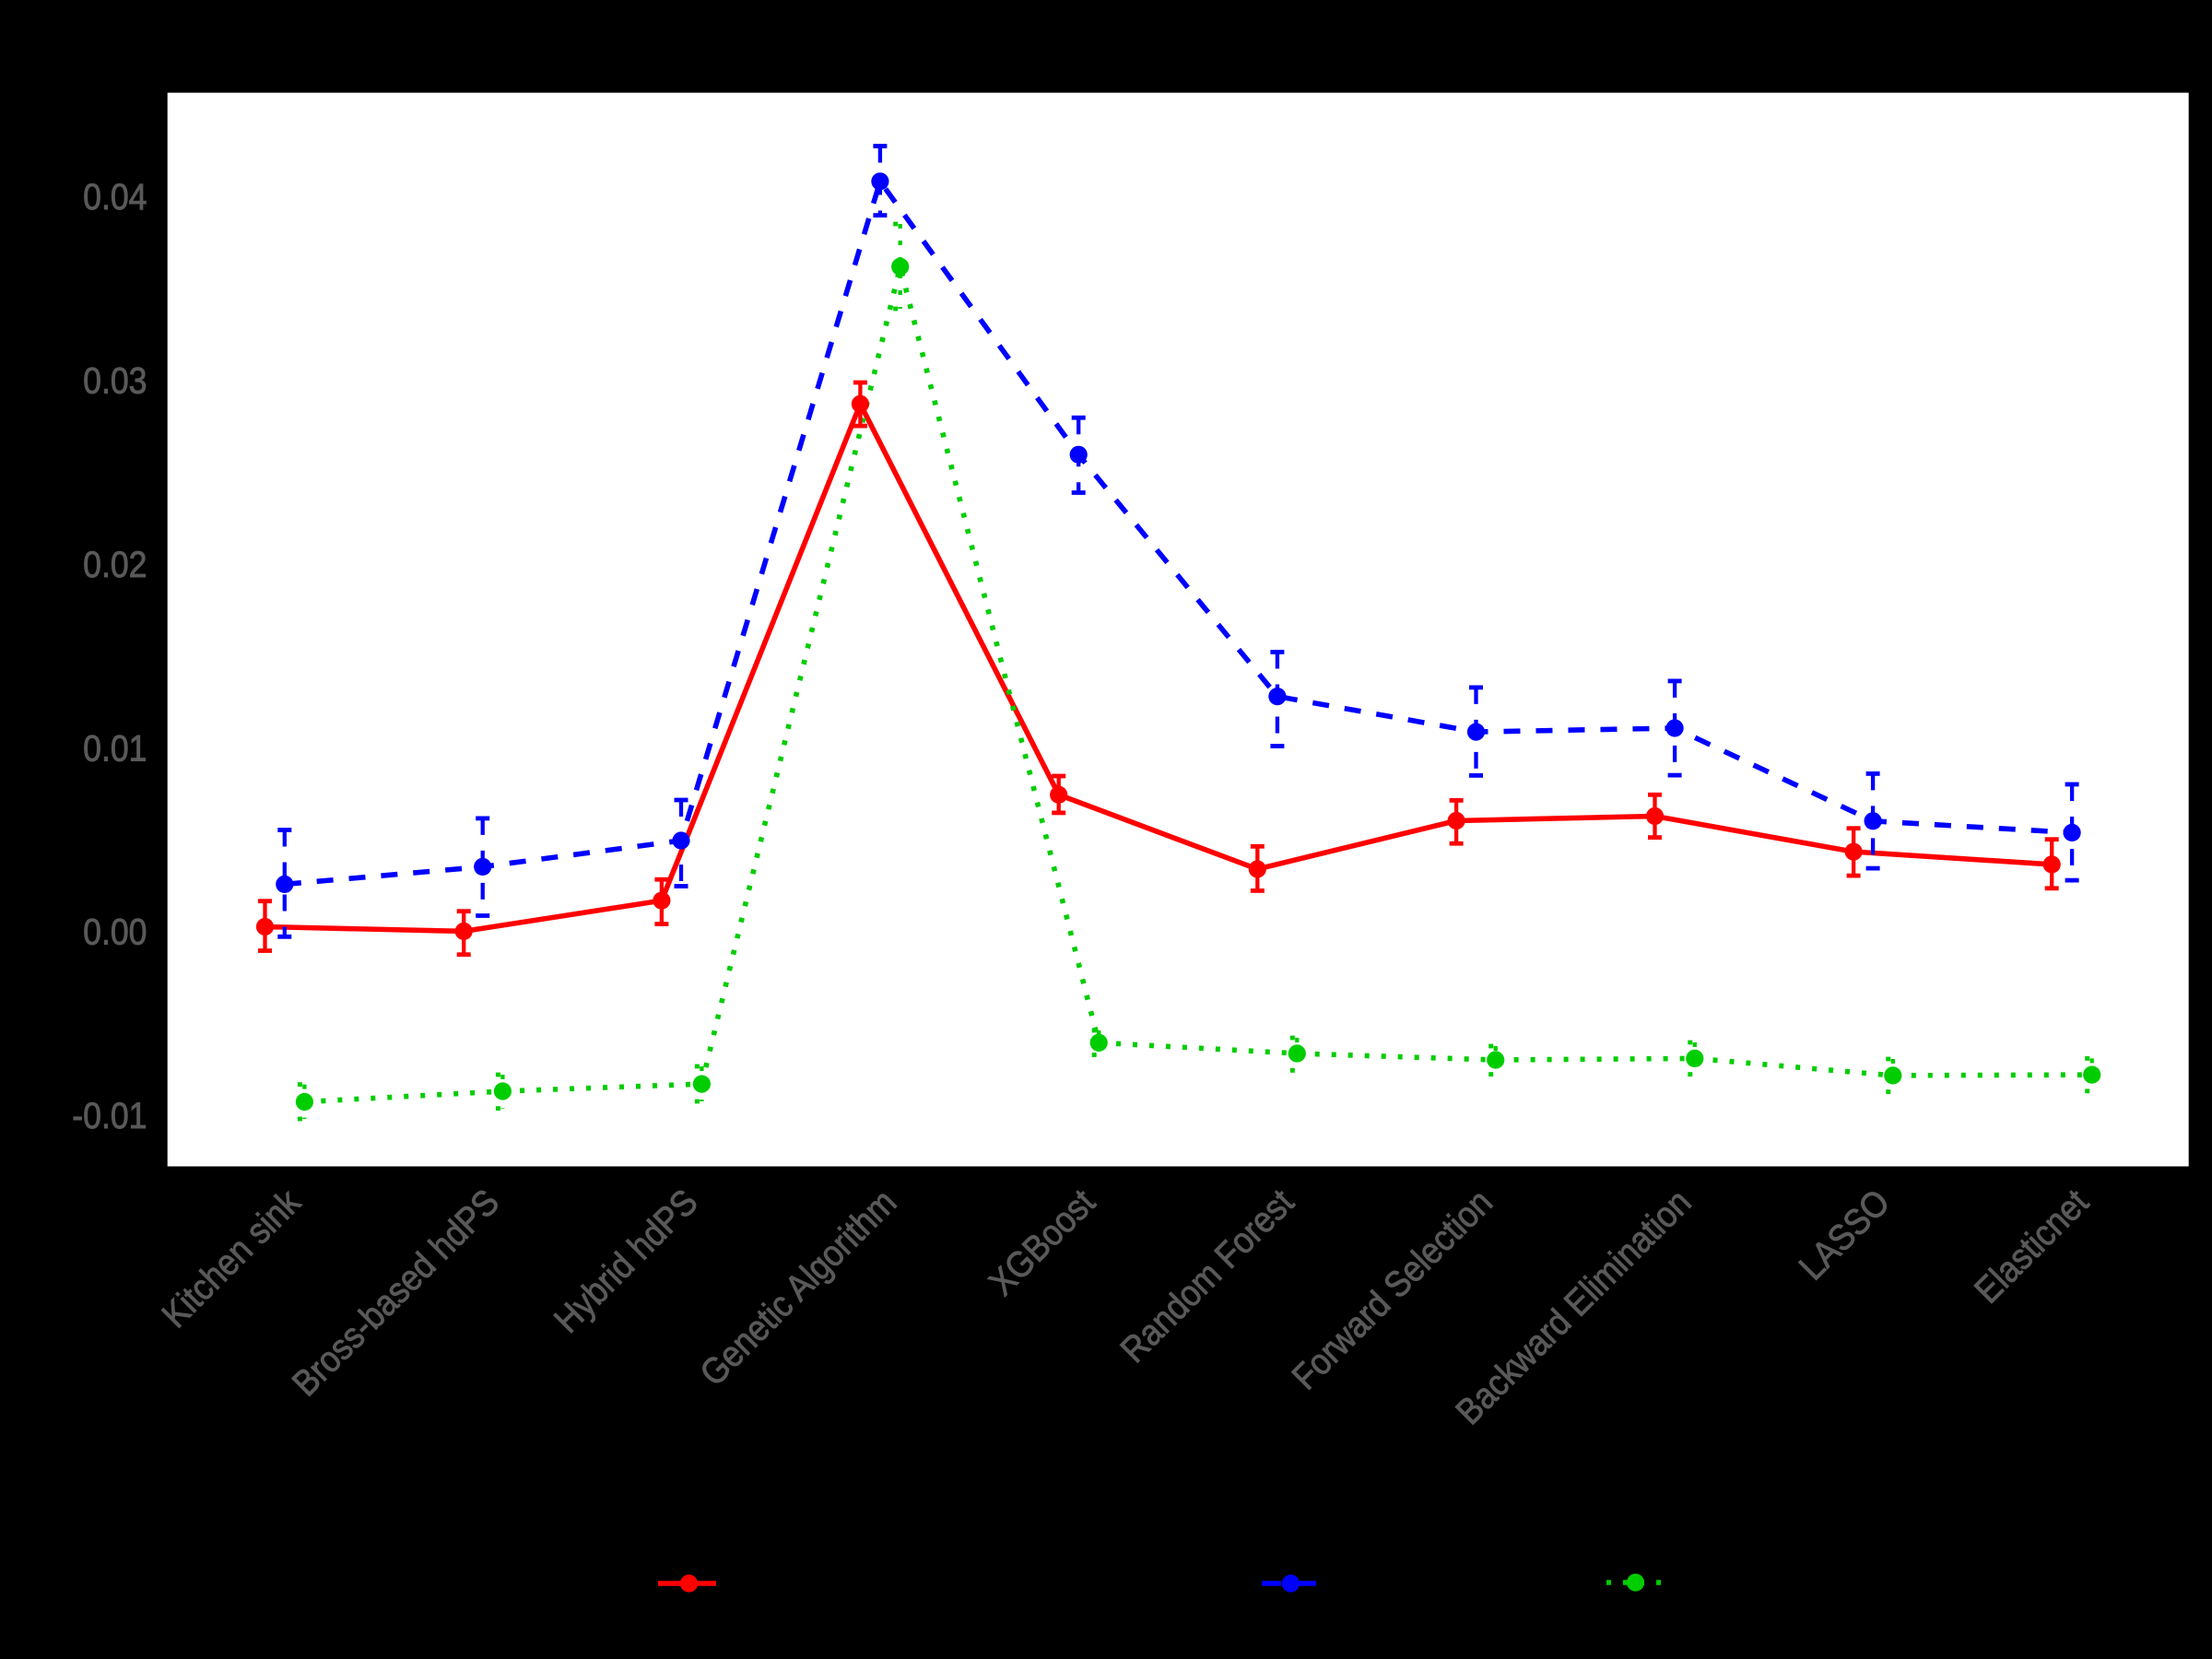 Image resolution: width=2212 pixels, height=1659 pixels. I want to click on svg-text: 0.00, so click(115, 932).